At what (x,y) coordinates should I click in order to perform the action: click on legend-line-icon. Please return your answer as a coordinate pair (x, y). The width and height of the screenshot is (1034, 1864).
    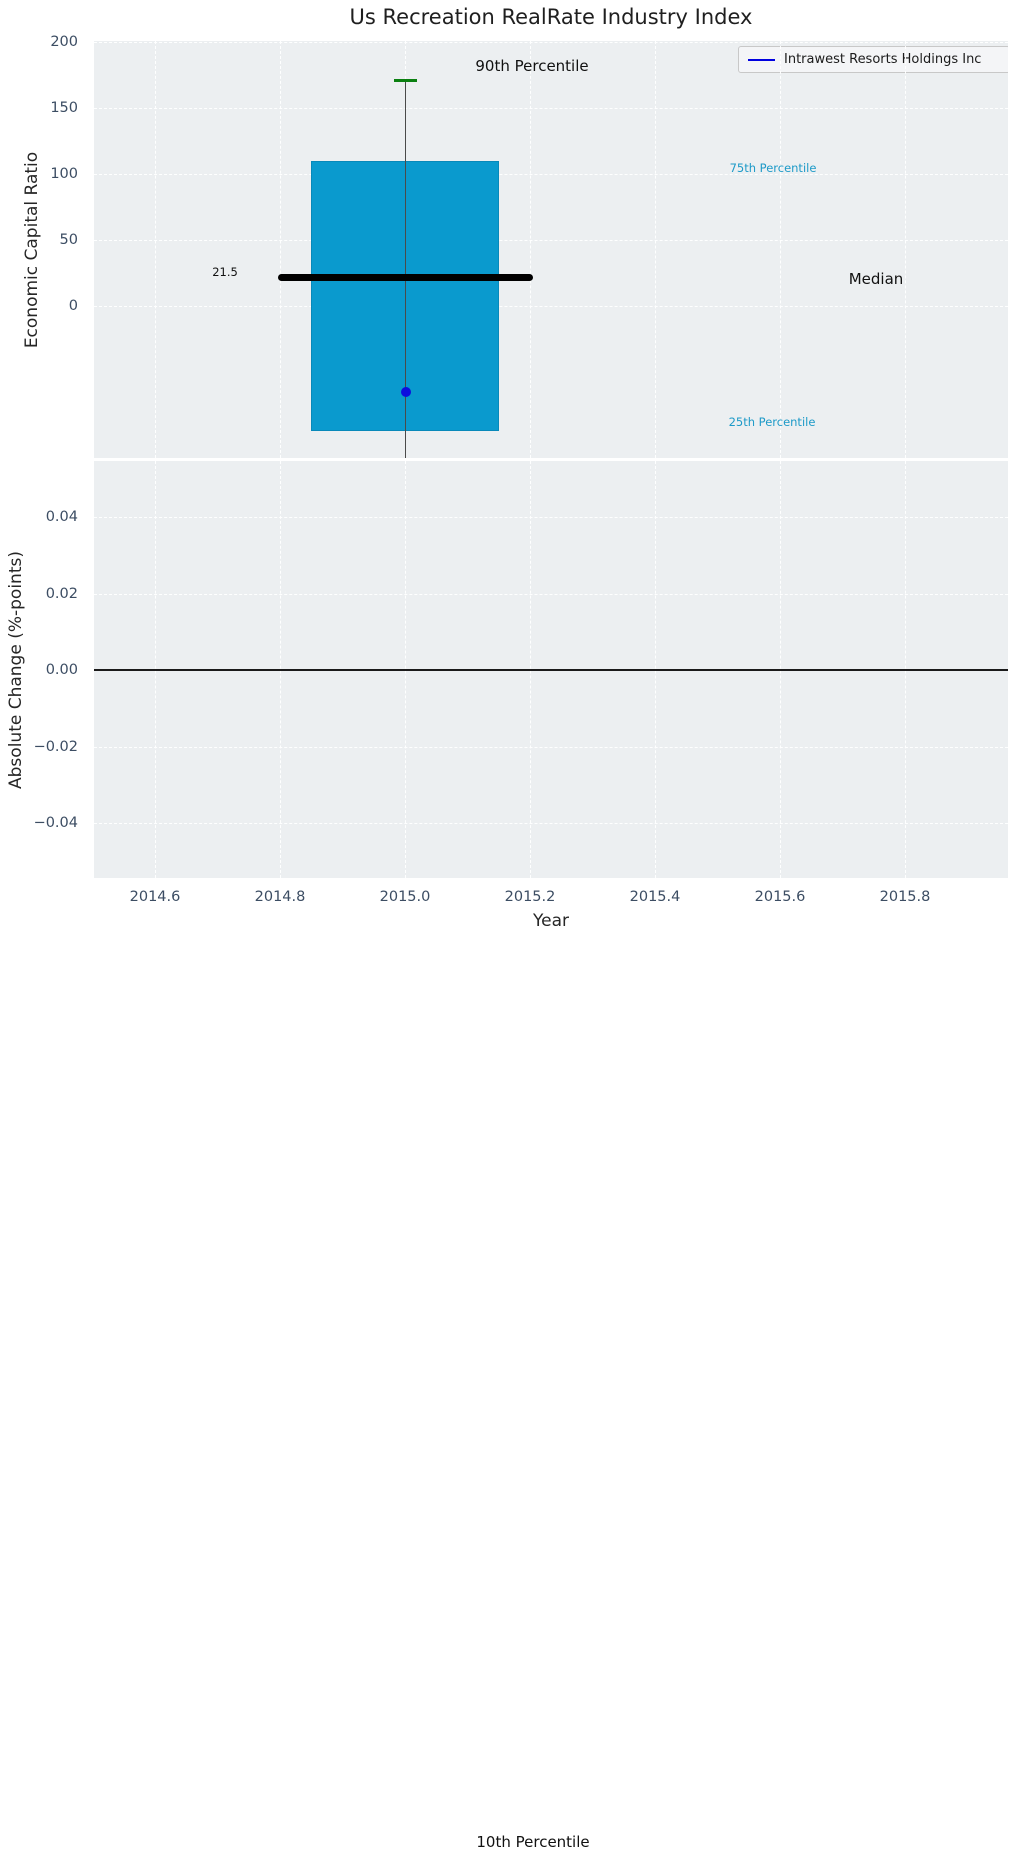
    Looking at the image, I should click on (761, 59).